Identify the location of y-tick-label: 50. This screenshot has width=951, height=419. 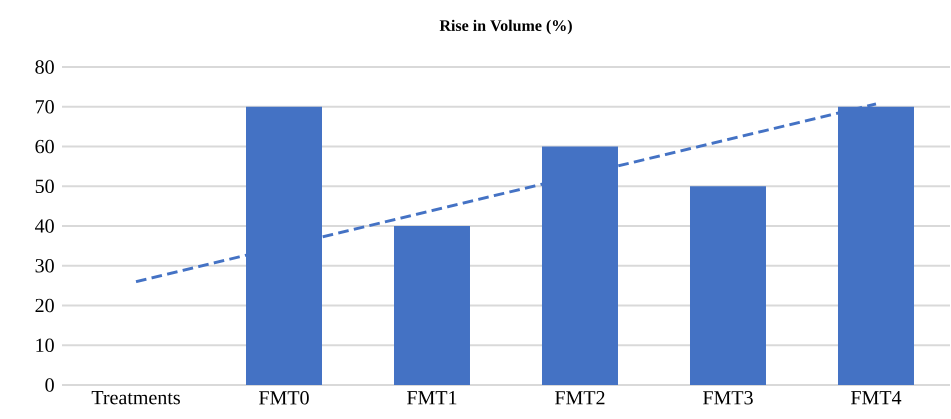
(45, 186).